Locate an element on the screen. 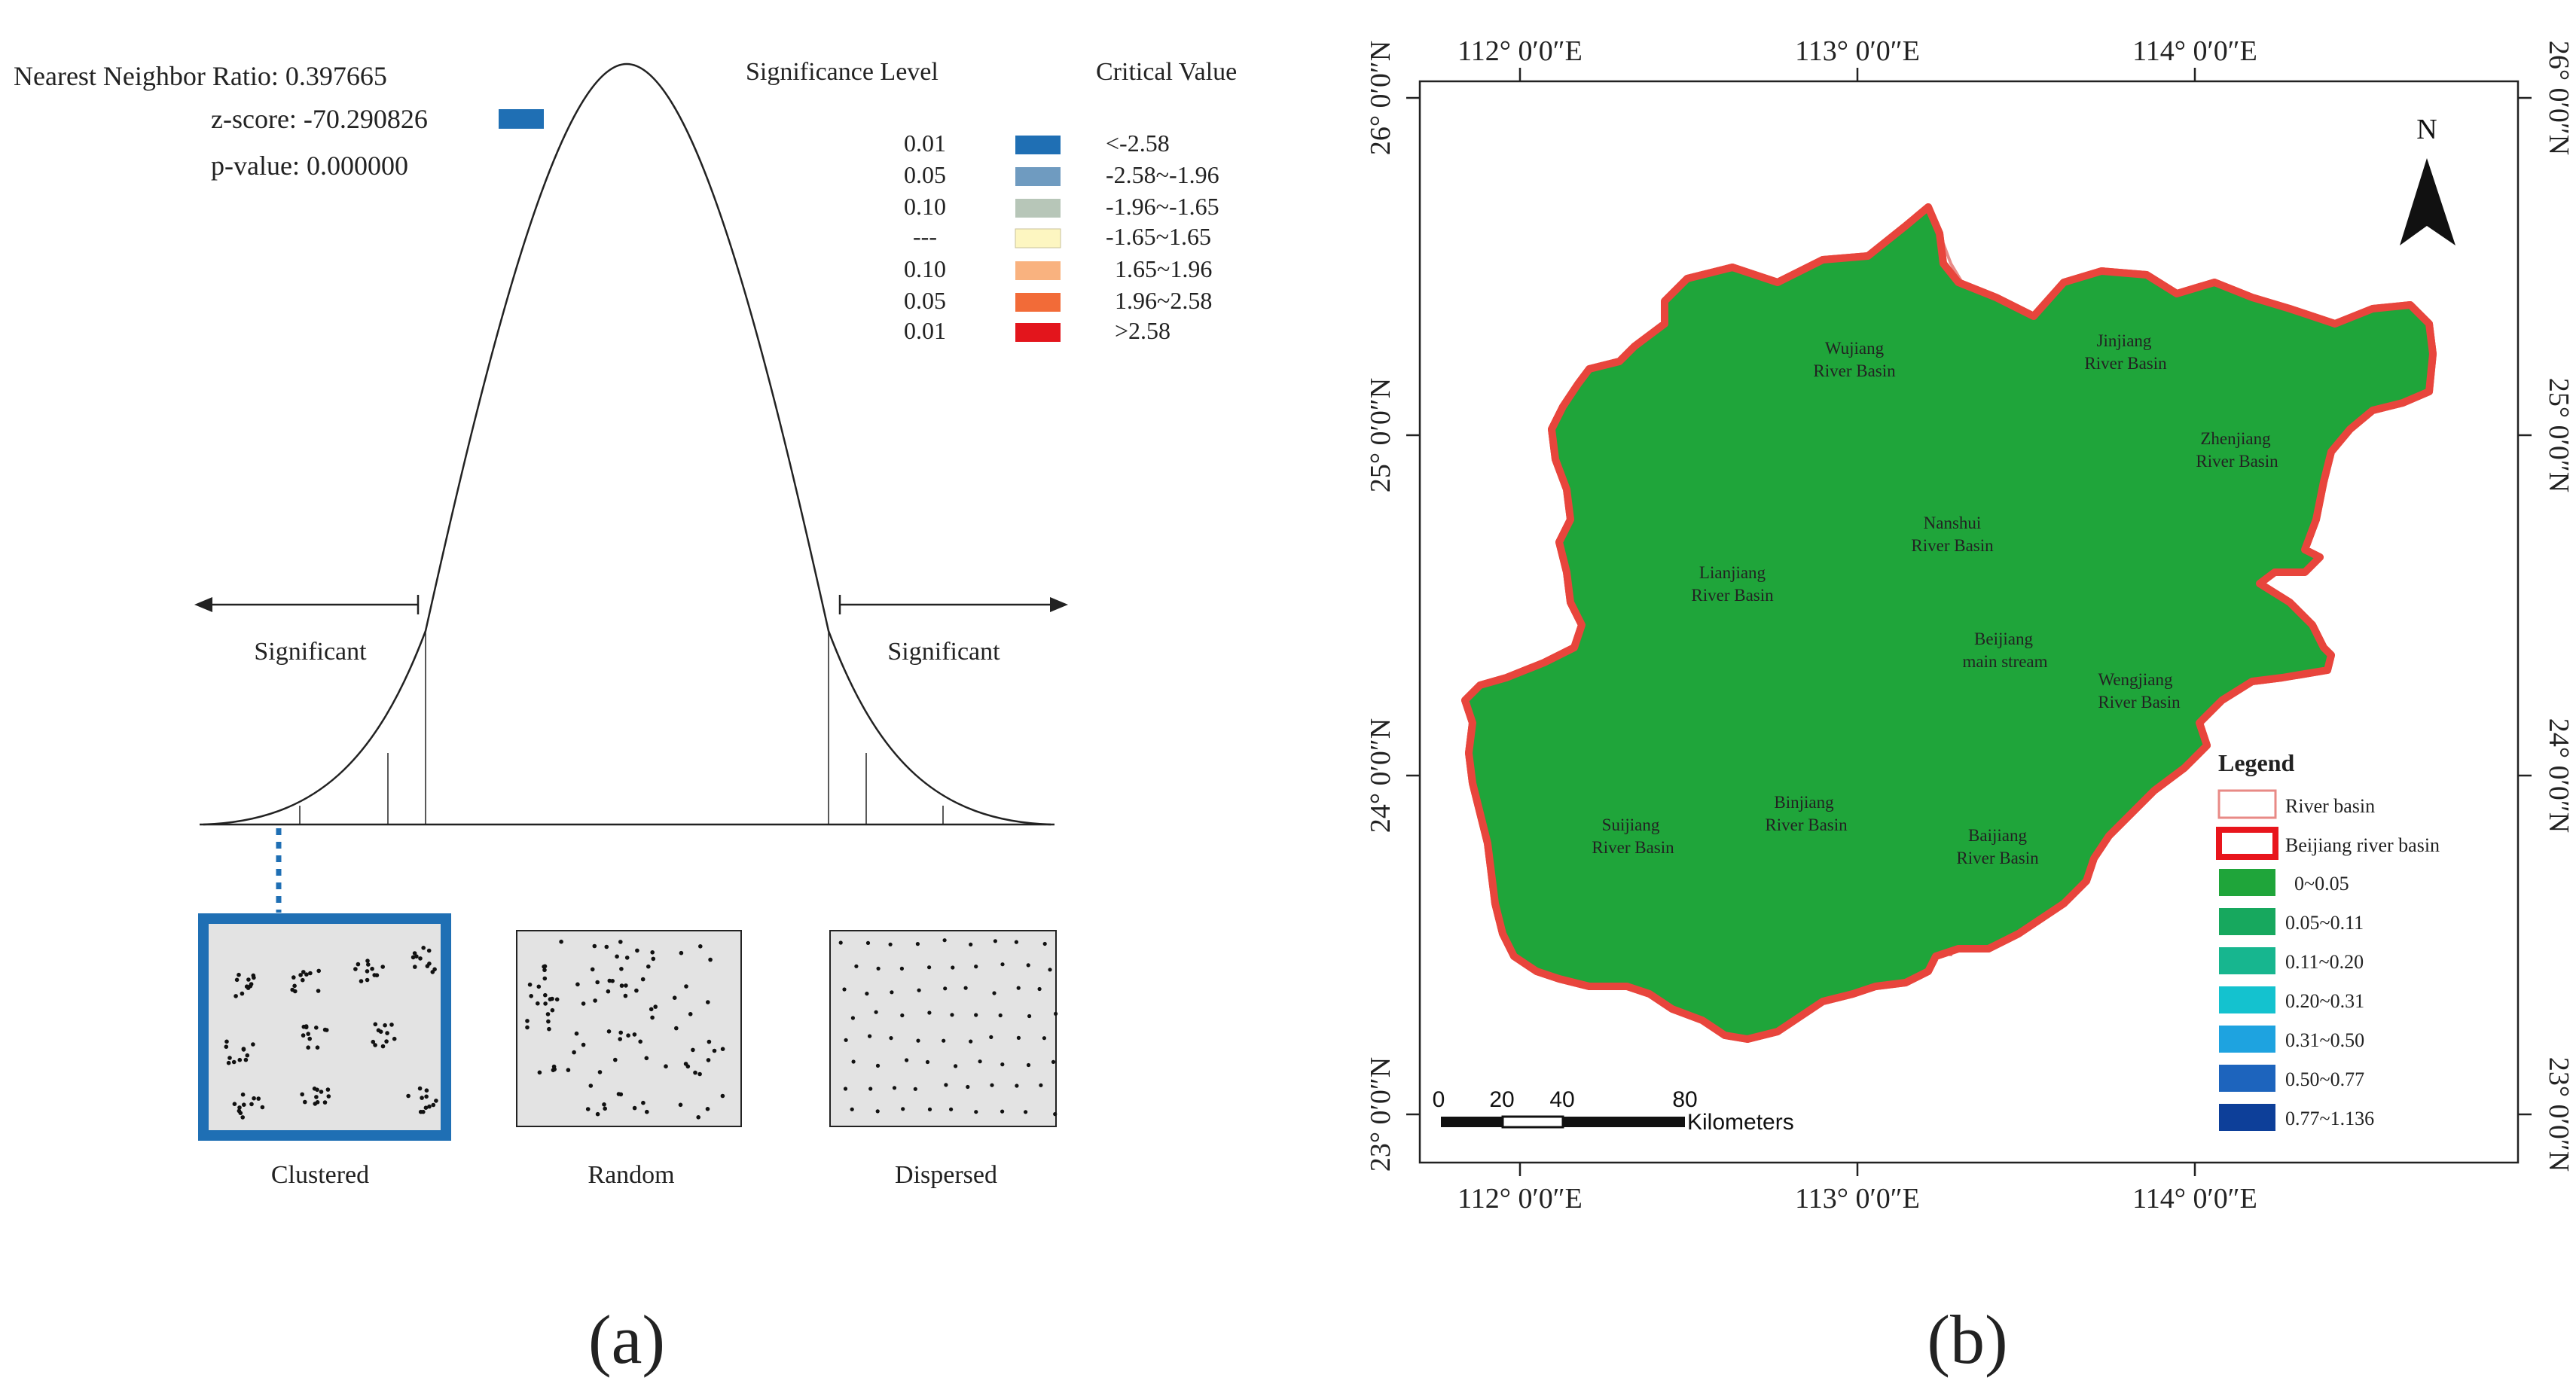  legend-level-6: 0.05 is located at coordinates (925, 300).